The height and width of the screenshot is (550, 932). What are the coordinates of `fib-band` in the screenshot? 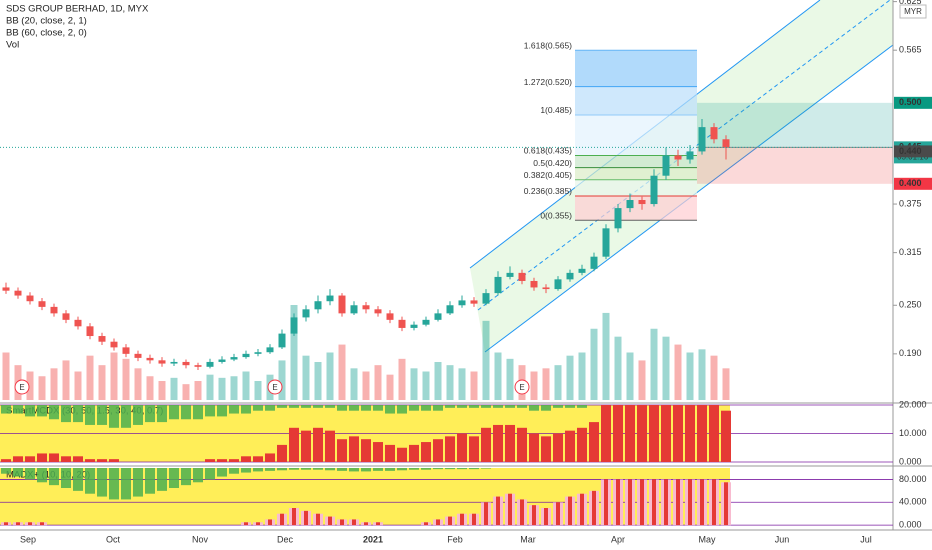 It's located at (636, 208).